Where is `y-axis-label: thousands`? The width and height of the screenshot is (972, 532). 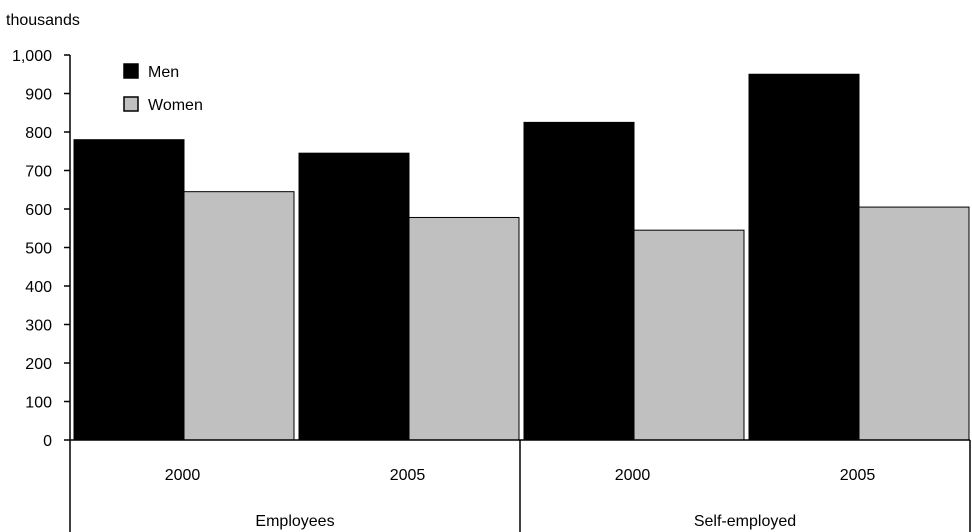 y-axis-label: thousands is located at coordinates (43, 20).